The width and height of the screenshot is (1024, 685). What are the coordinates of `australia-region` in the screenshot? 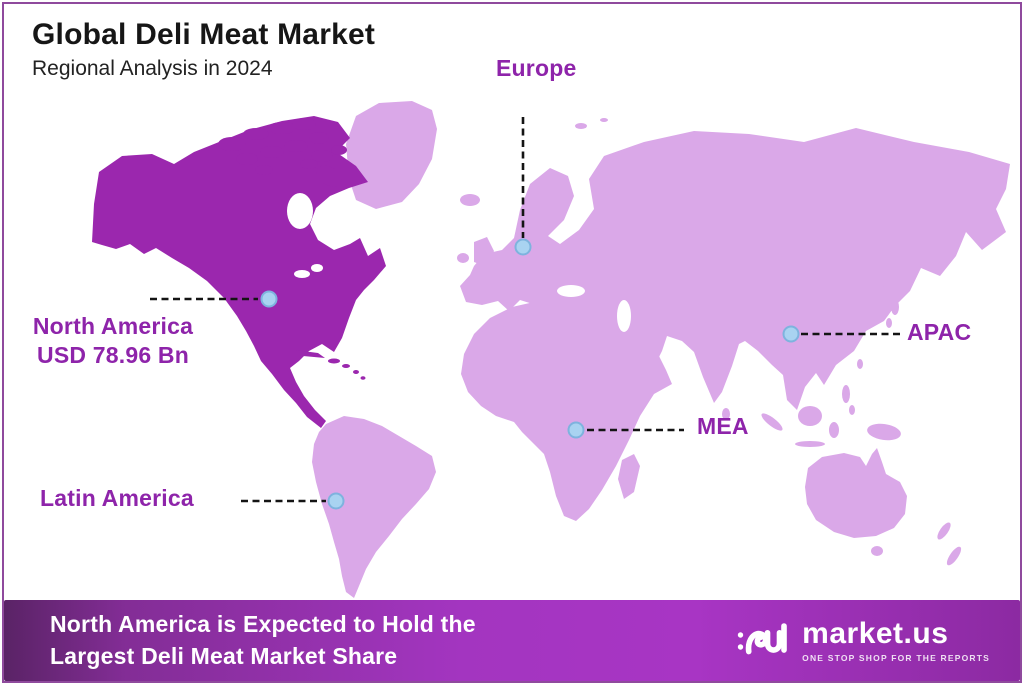 It's located at (856, 493).